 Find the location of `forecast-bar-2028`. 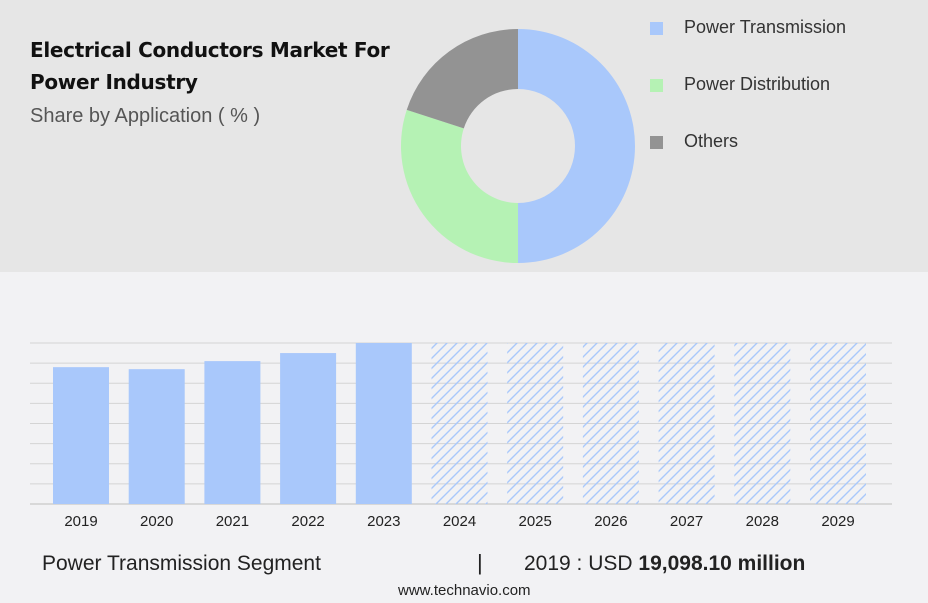

forecast-bar-2028 is located at coordinates (762, 423).